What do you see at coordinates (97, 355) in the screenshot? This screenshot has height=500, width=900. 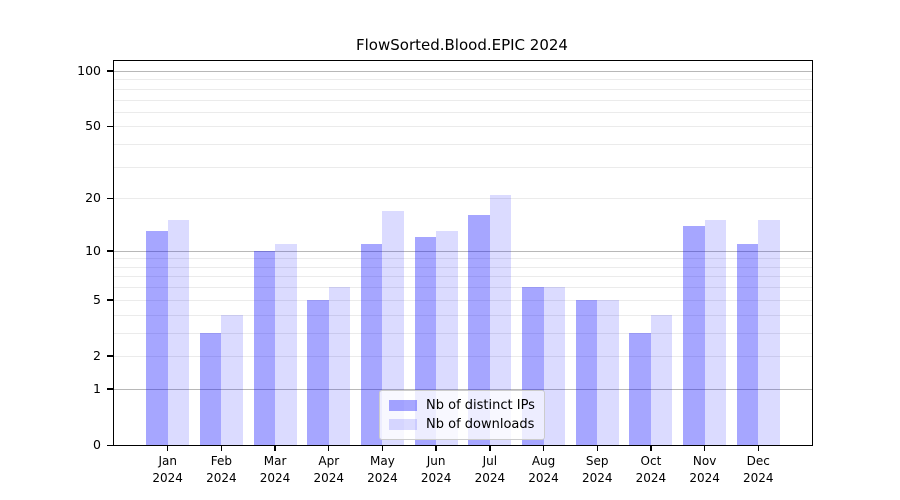 I see `y-axis-tick-label: 2` at bounding box center [97, 355].